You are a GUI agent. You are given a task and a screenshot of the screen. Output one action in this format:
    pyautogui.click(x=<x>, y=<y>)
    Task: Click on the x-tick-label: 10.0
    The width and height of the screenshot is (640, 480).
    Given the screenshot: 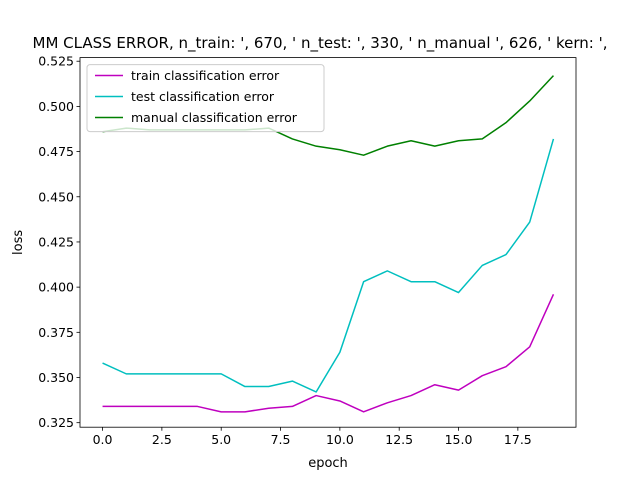 What is the action you would take?
    pyautogui.click(x=340, y=439)
    